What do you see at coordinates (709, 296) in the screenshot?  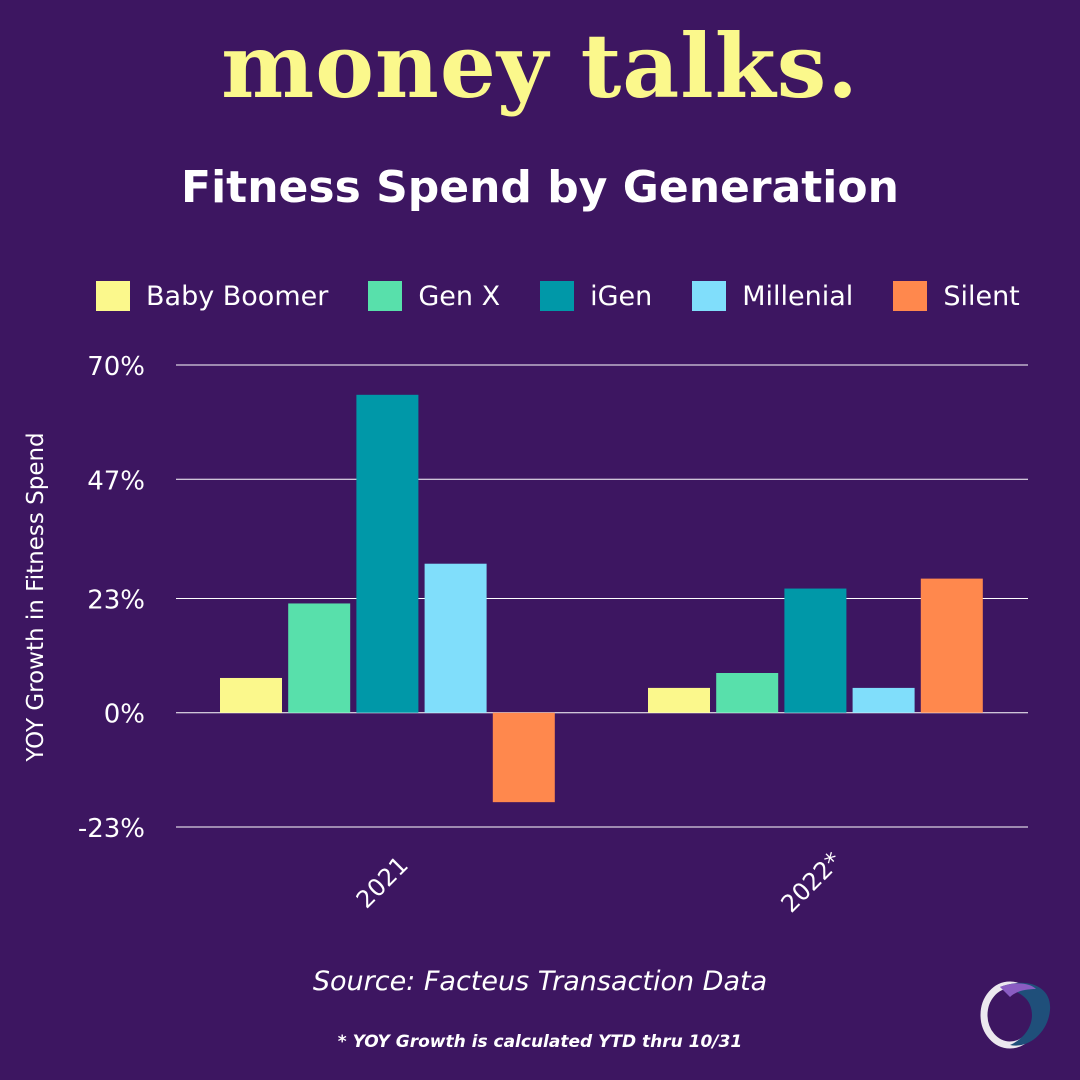 I see `legend-swatch-millenial` at bounding box center [709, 296].